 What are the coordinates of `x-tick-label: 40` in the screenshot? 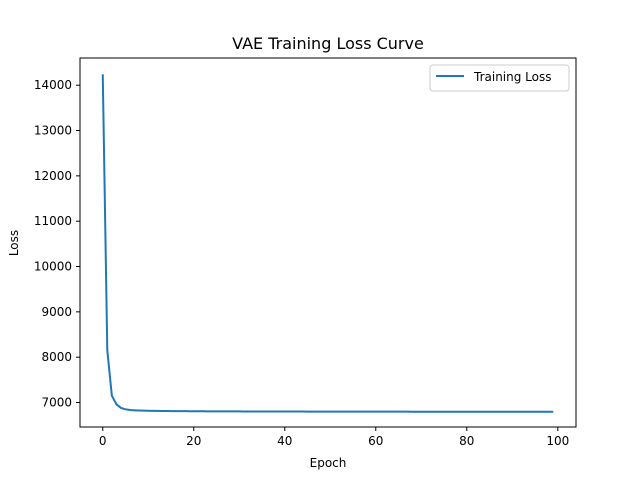 It's located at (284, 441).